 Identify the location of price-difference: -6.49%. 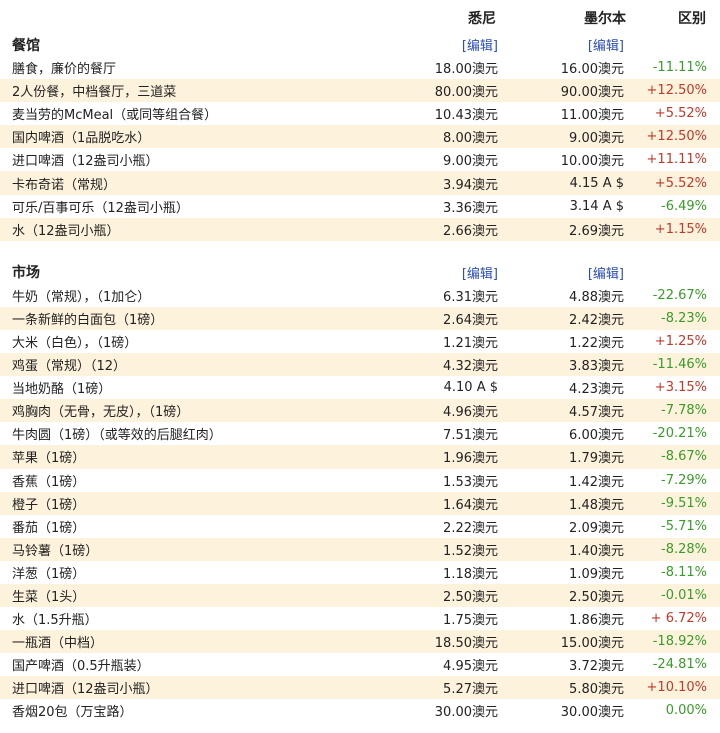
(684, 206).